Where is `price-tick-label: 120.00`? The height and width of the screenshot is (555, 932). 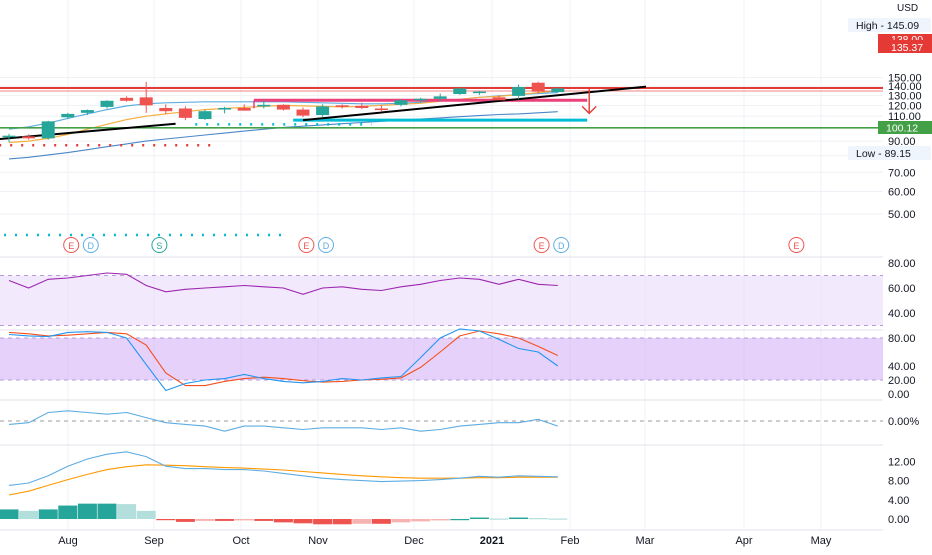
price-tick-label: 120.00 is located at coordinates (905, 106).